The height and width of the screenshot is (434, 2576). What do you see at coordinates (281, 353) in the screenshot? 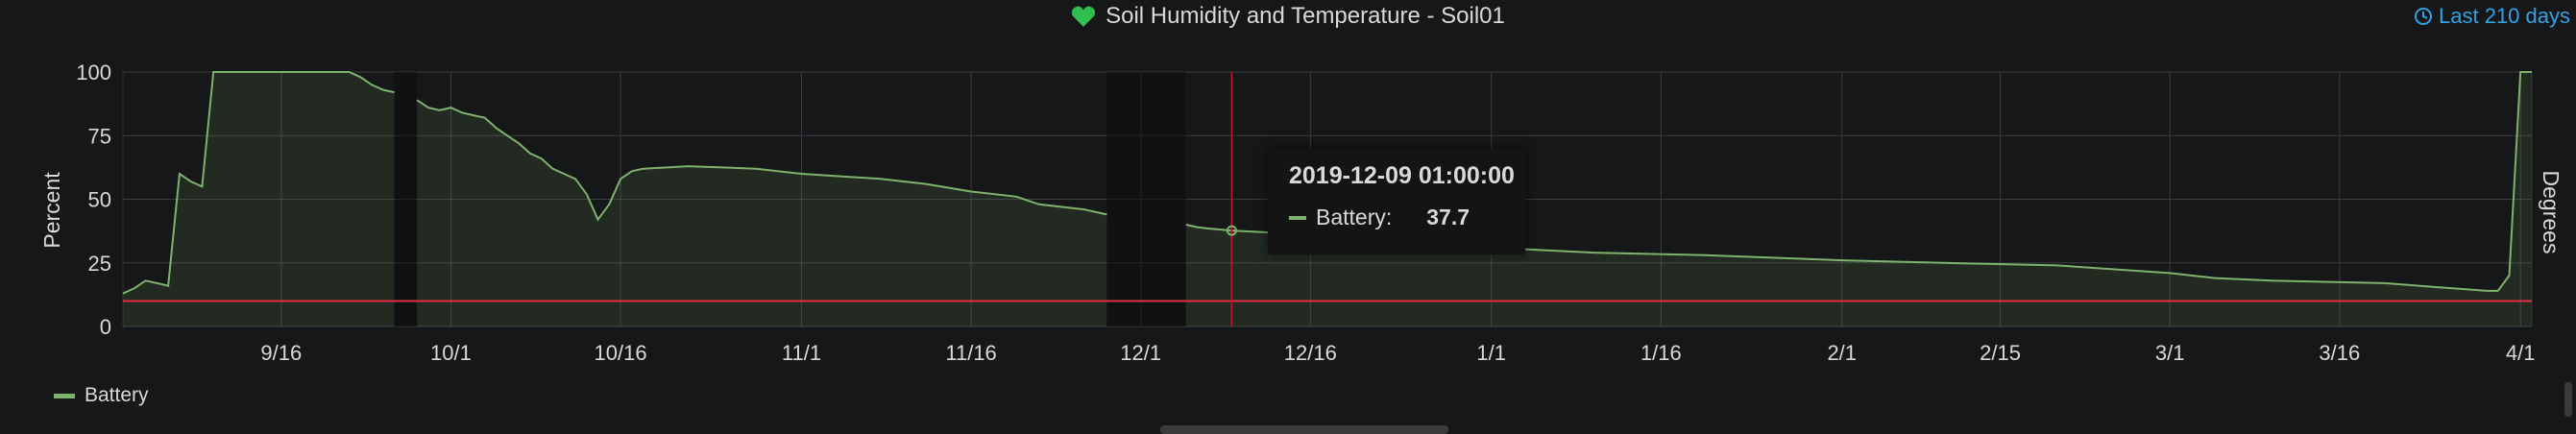
I see `x-tick-label: 9/16` at bounding box center [281, 353].